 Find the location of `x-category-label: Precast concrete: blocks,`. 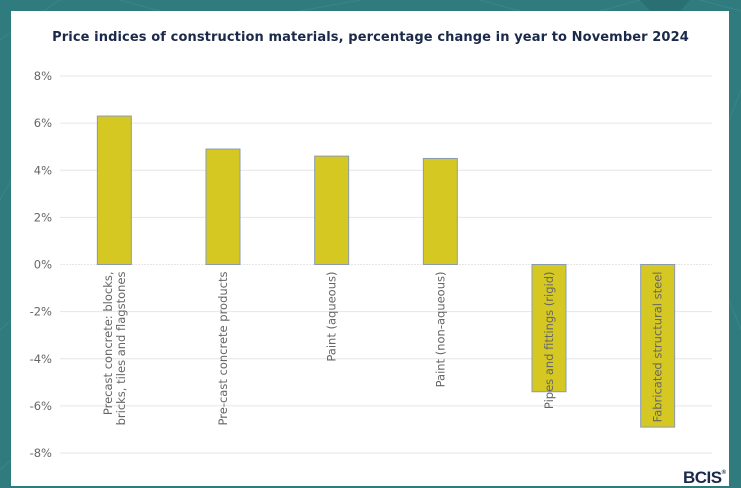

x-category-label: Precast concrete: blocks, is located at coordinates (108, 344).